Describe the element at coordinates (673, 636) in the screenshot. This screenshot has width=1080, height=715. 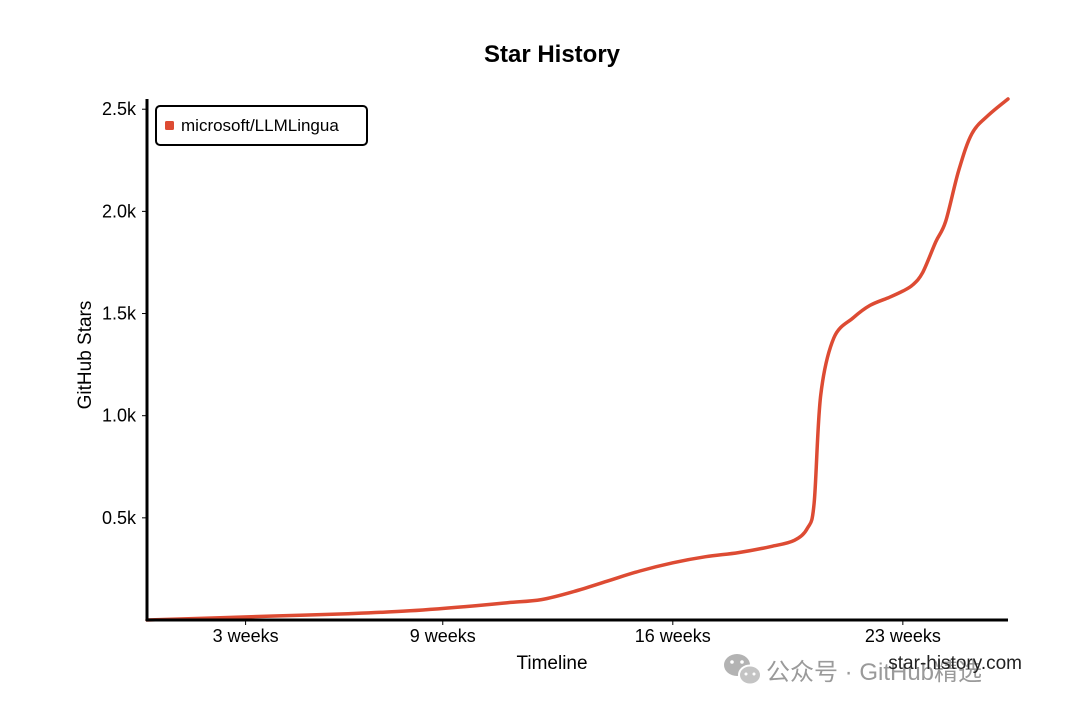
I see `x-tick-label: 16 weeks` at that location.